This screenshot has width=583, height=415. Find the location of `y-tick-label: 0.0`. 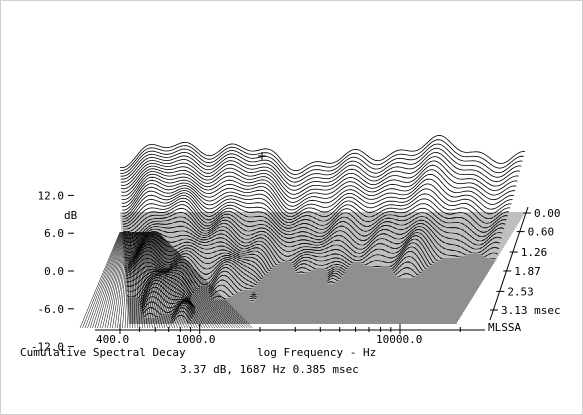

y-tick-label: 0.0 is located at coordinates (54, 271).